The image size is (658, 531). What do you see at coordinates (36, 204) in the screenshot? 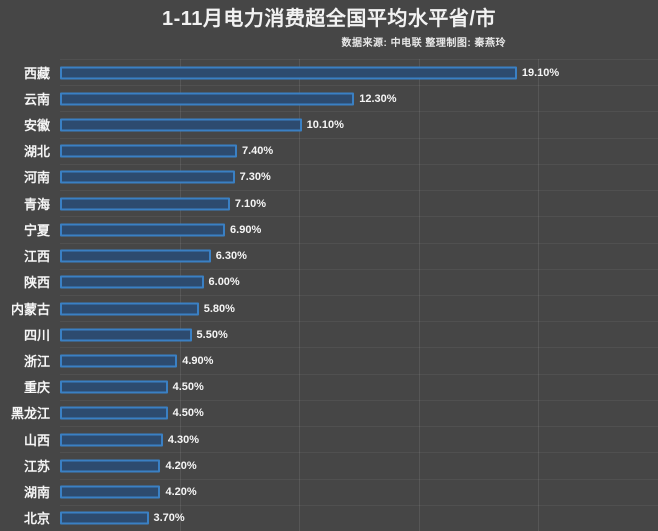
I see `category-label: 青海` at bounding box center [36, 204].